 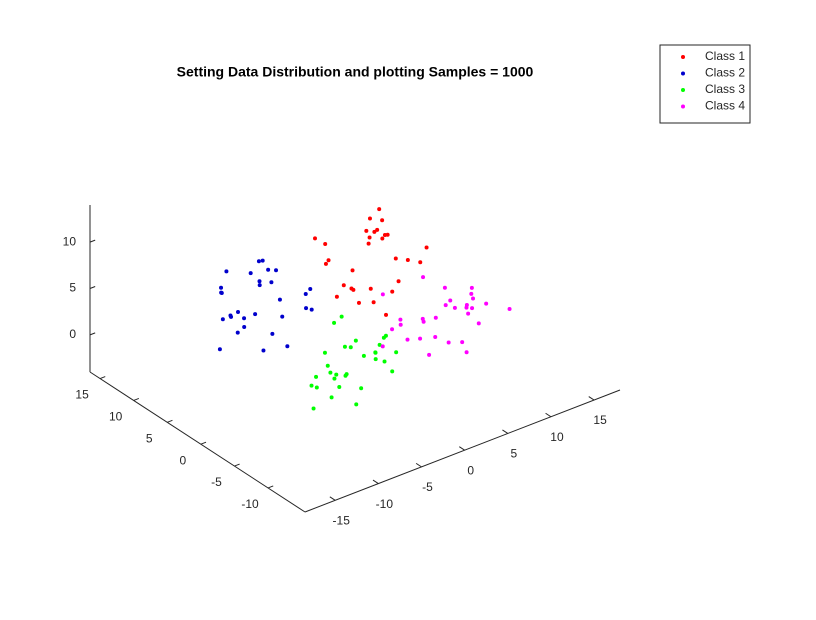 What do you see at coordinates (470, 470) in the screenshot?
I see `x-tick-label: 0` at bounding box center [470, 470].